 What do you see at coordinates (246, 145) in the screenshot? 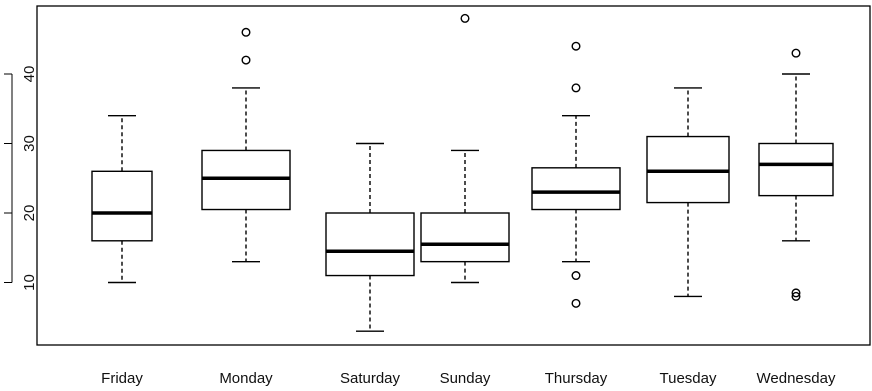
I see `box-monday` at bounding box center [246, 145].